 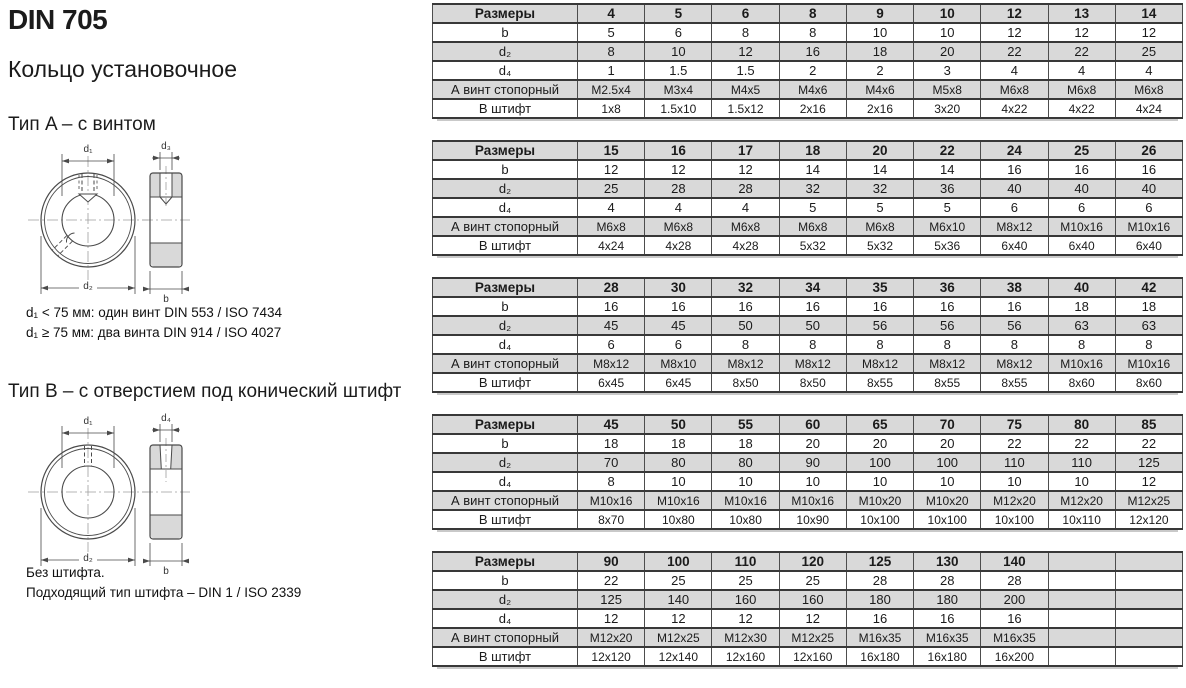 I want to click on table-row-d4: d₄ 1 1.5 1.5 2 2 3 4 4 4, so click(x=808, y=70).